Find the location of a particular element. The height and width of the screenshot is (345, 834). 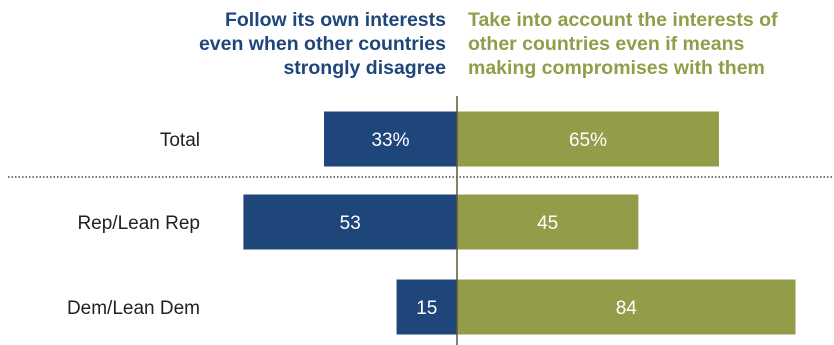

bar-right-rep-lean-rep is located at coordinates (548, 222).